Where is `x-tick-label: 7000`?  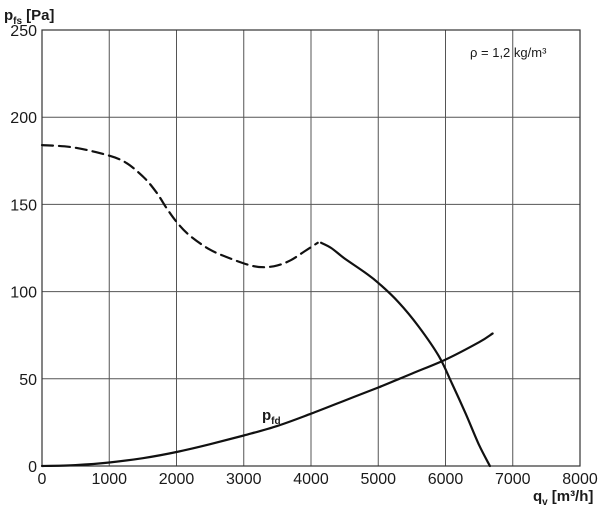 x-tick-label: 7000 is located at coordinates (513, 479).